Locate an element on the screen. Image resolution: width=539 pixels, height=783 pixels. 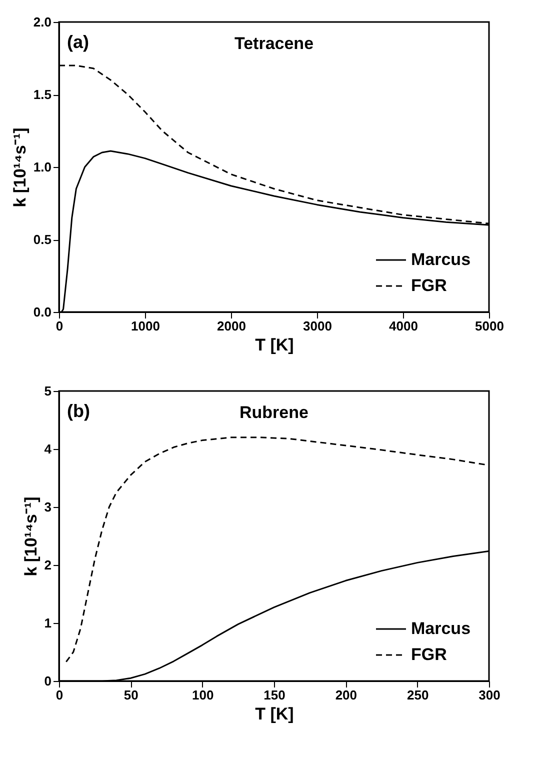
y-tick-label: 1.0 is located at coordinates (42, 167).